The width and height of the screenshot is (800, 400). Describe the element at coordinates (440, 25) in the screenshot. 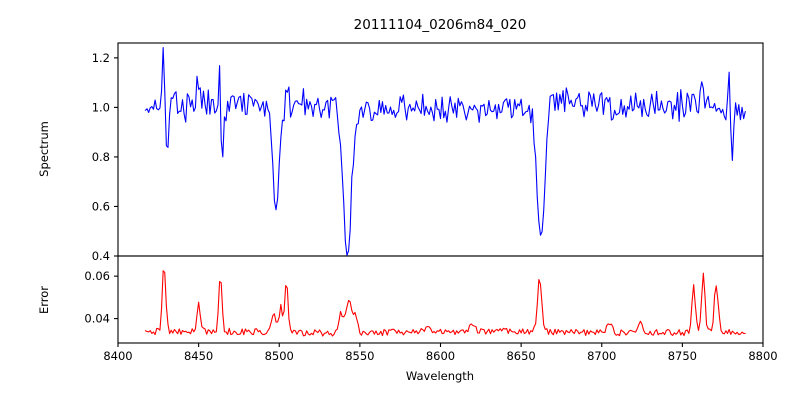

I see `page-title: 20111104_0206m84_020` at that location.